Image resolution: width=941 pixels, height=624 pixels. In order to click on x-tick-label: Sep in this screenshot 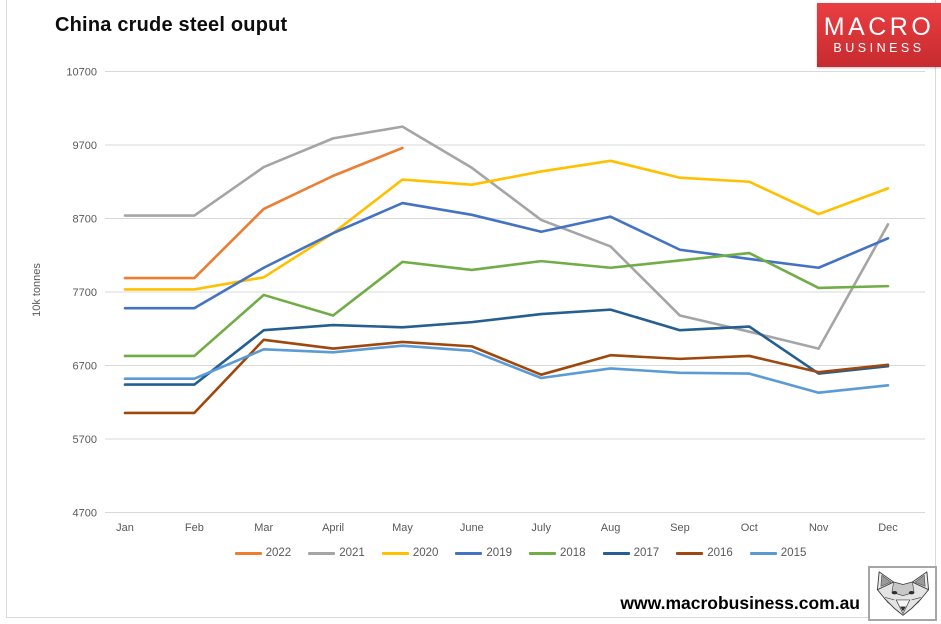, I will do `click(680, 528)`.